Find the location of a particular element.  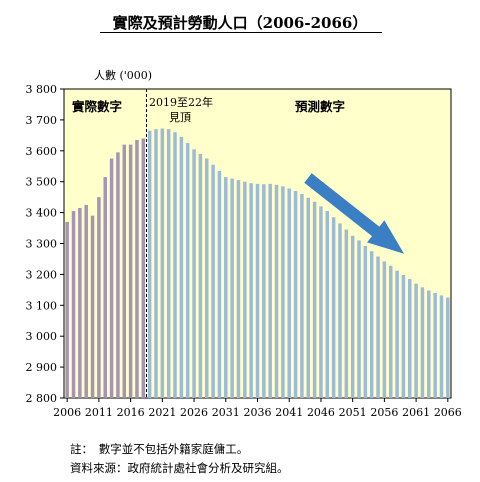

y-tick-label: 3 600 is located at coordinates (42, 151).